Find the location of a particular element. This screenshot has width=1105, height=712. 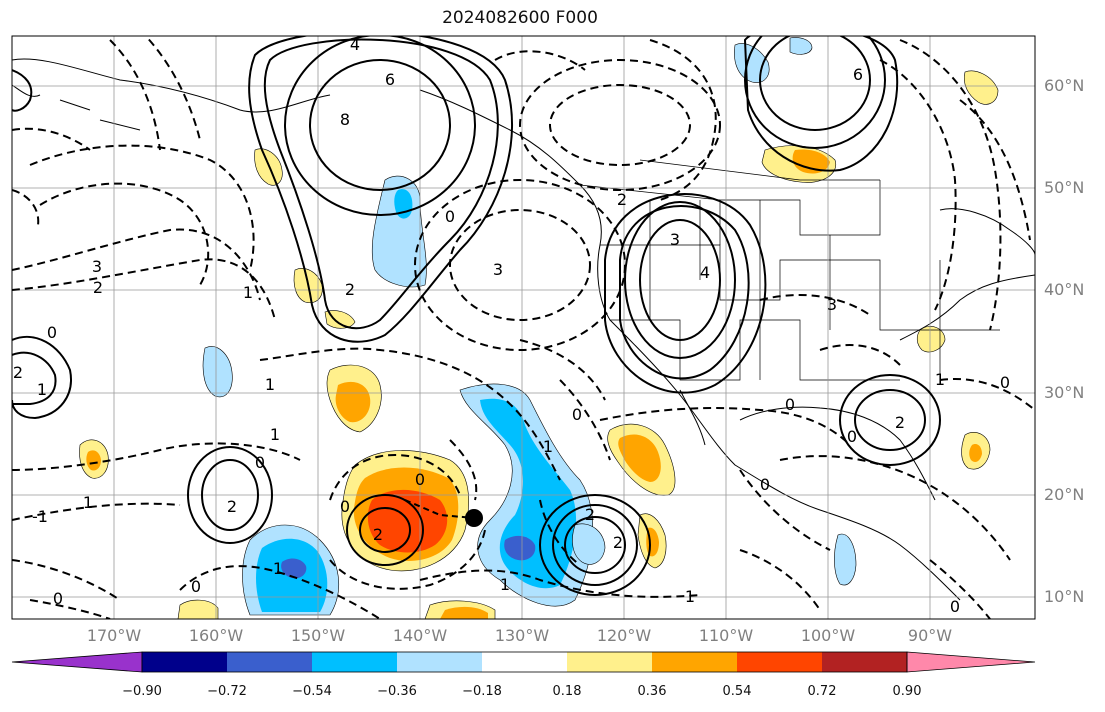

anomaly-negative-north is located at coordinates (399, 231).